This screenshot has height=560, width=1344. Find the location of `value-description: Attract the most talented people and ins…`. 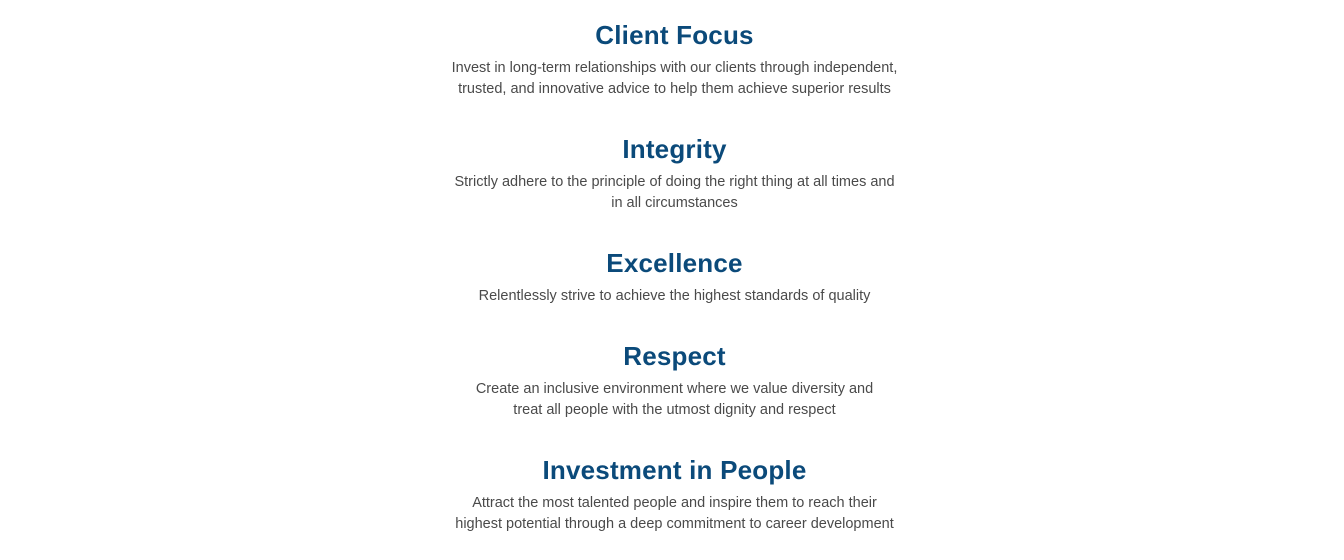

value-description: Attract the most talented people and ins… is located at coordinates (672, 514).